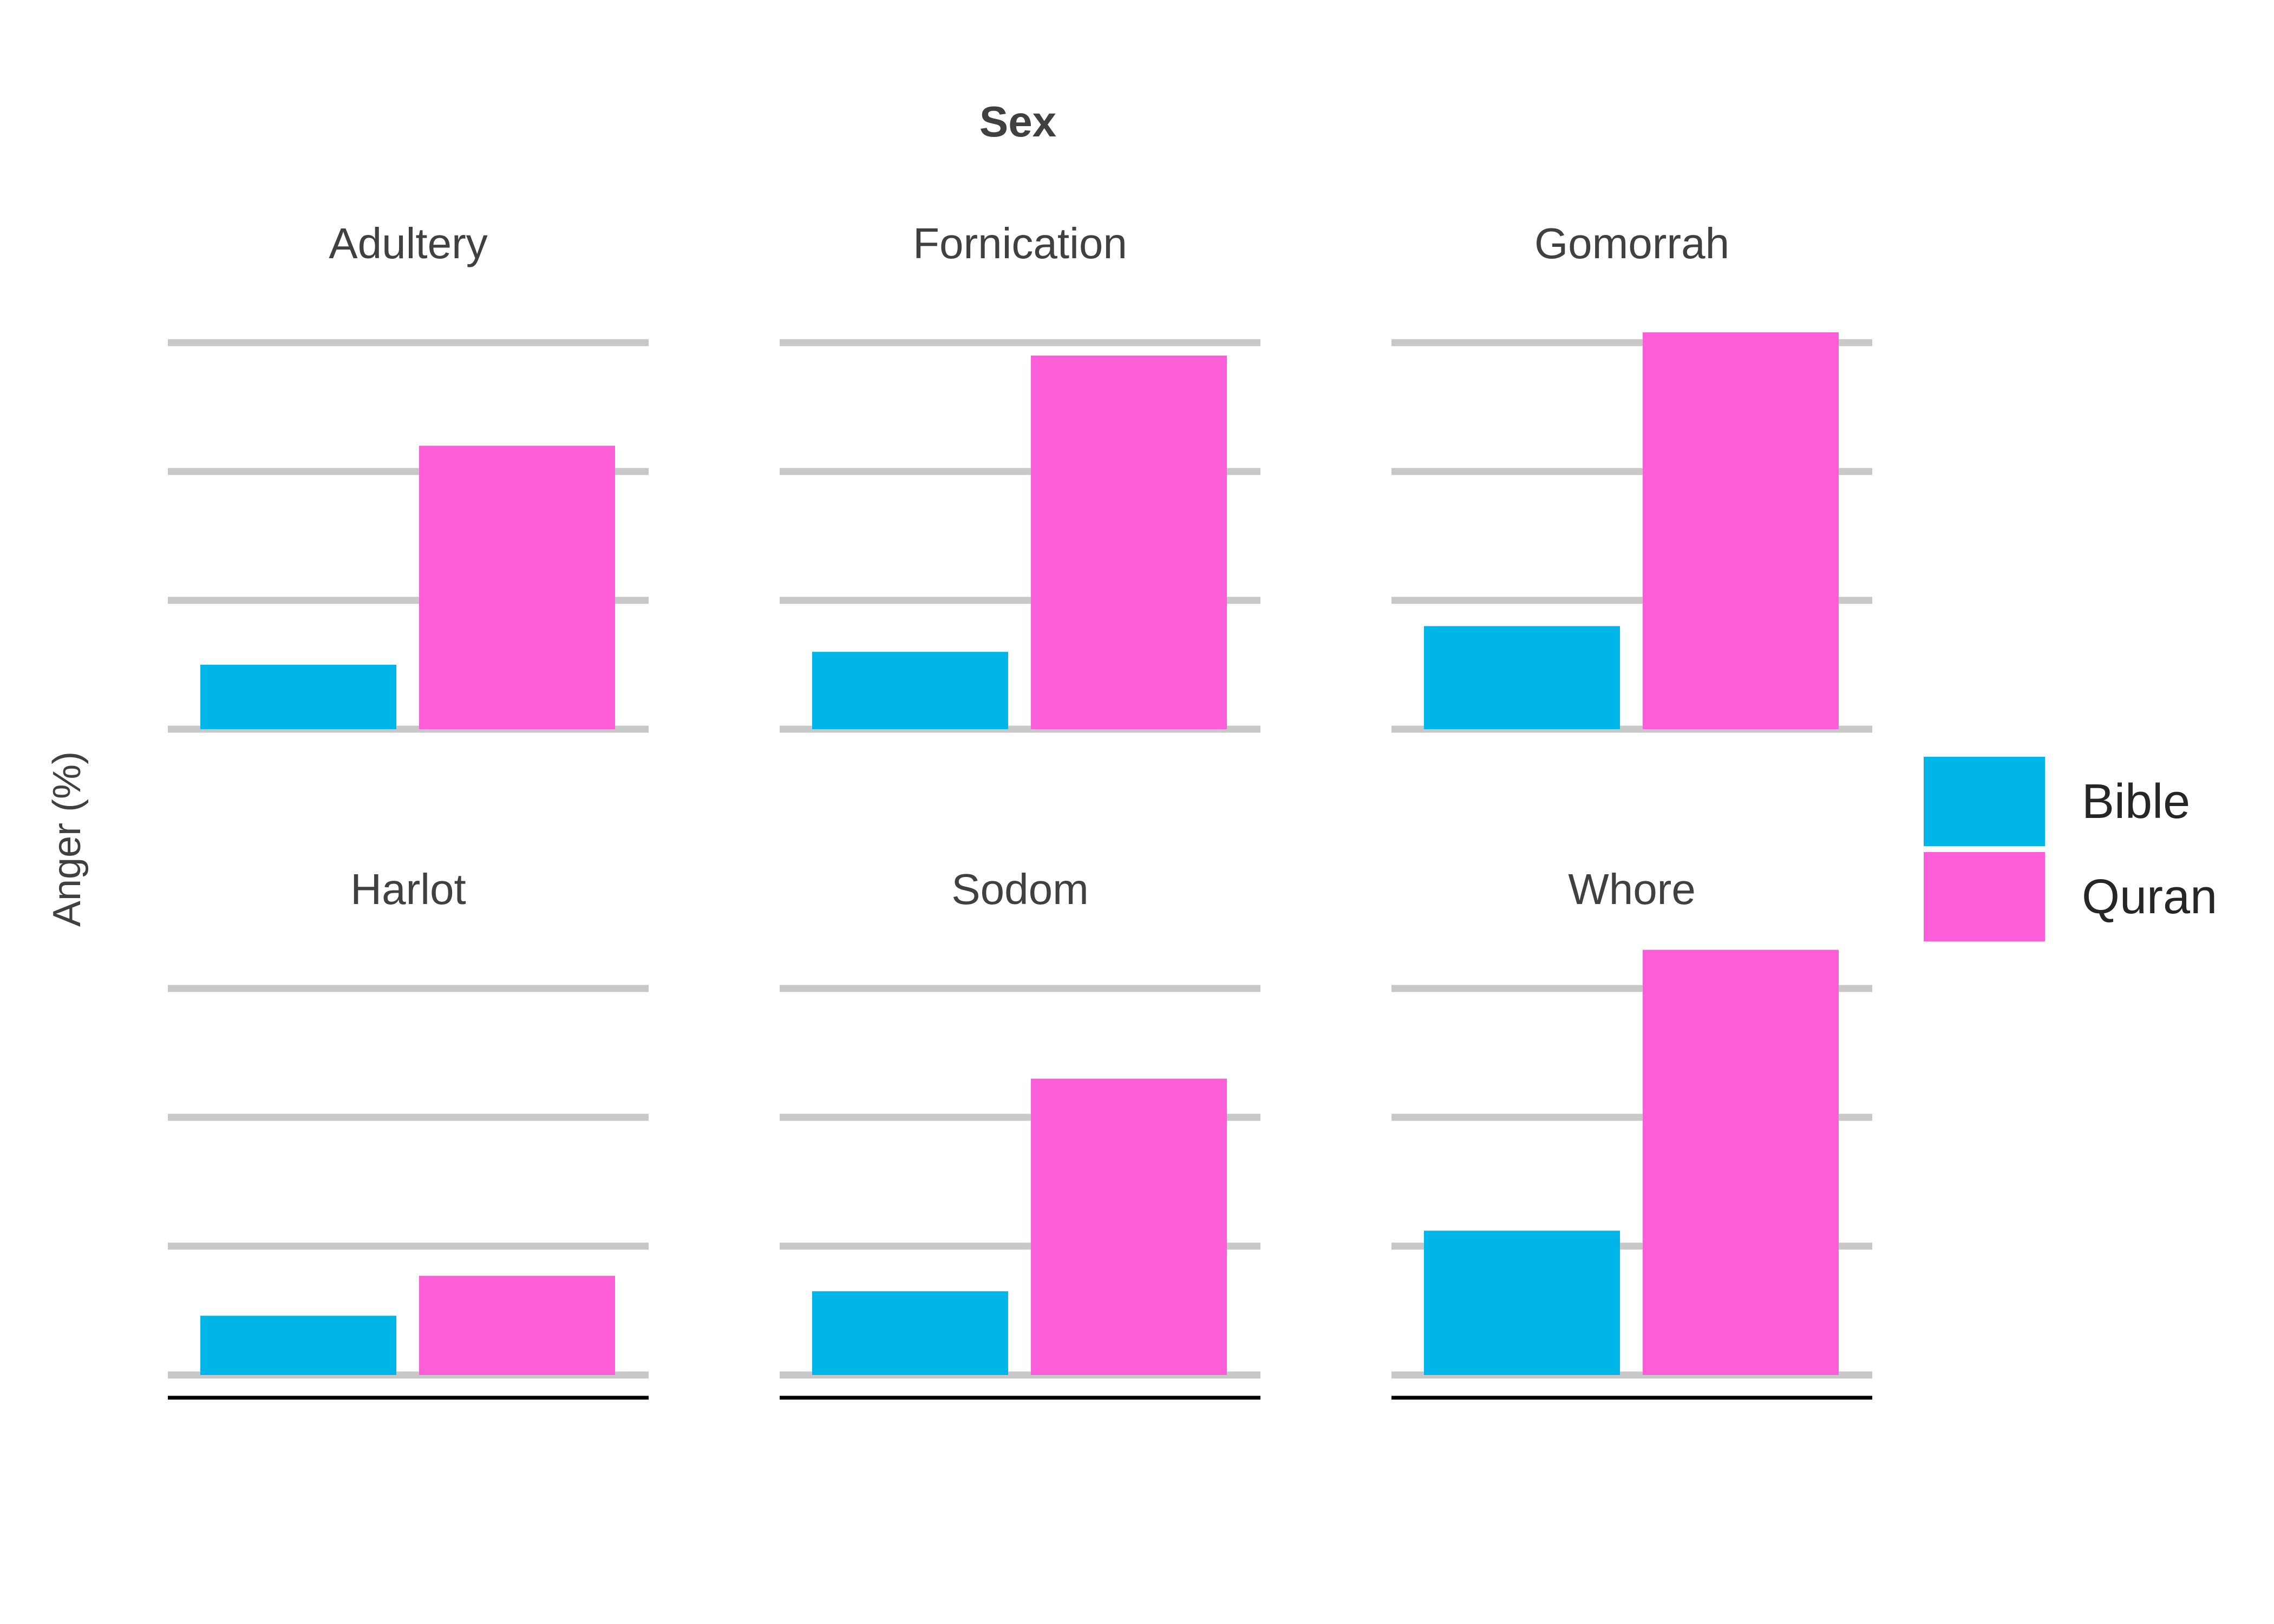 This screenshot has height=1624, width=2274. I want to click on legend-label-bible: Bible, so click(2136, 802).